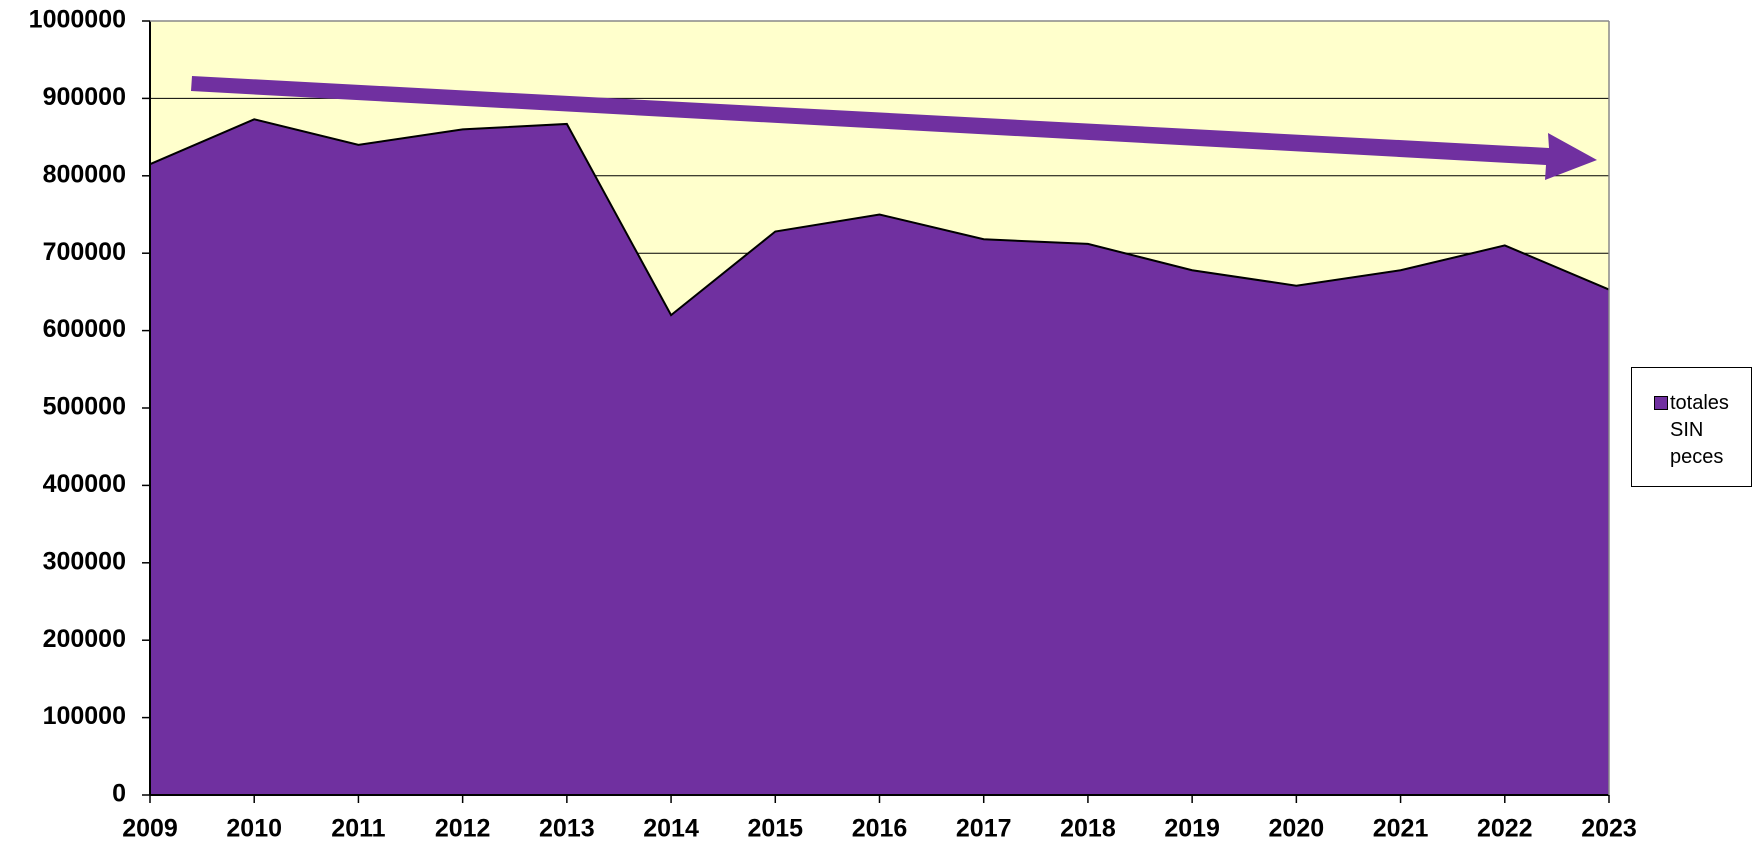  What do you see at coordinates (894, 128) in the screenshot?
I see `trend-arrow` at bounding box center [894, 128].